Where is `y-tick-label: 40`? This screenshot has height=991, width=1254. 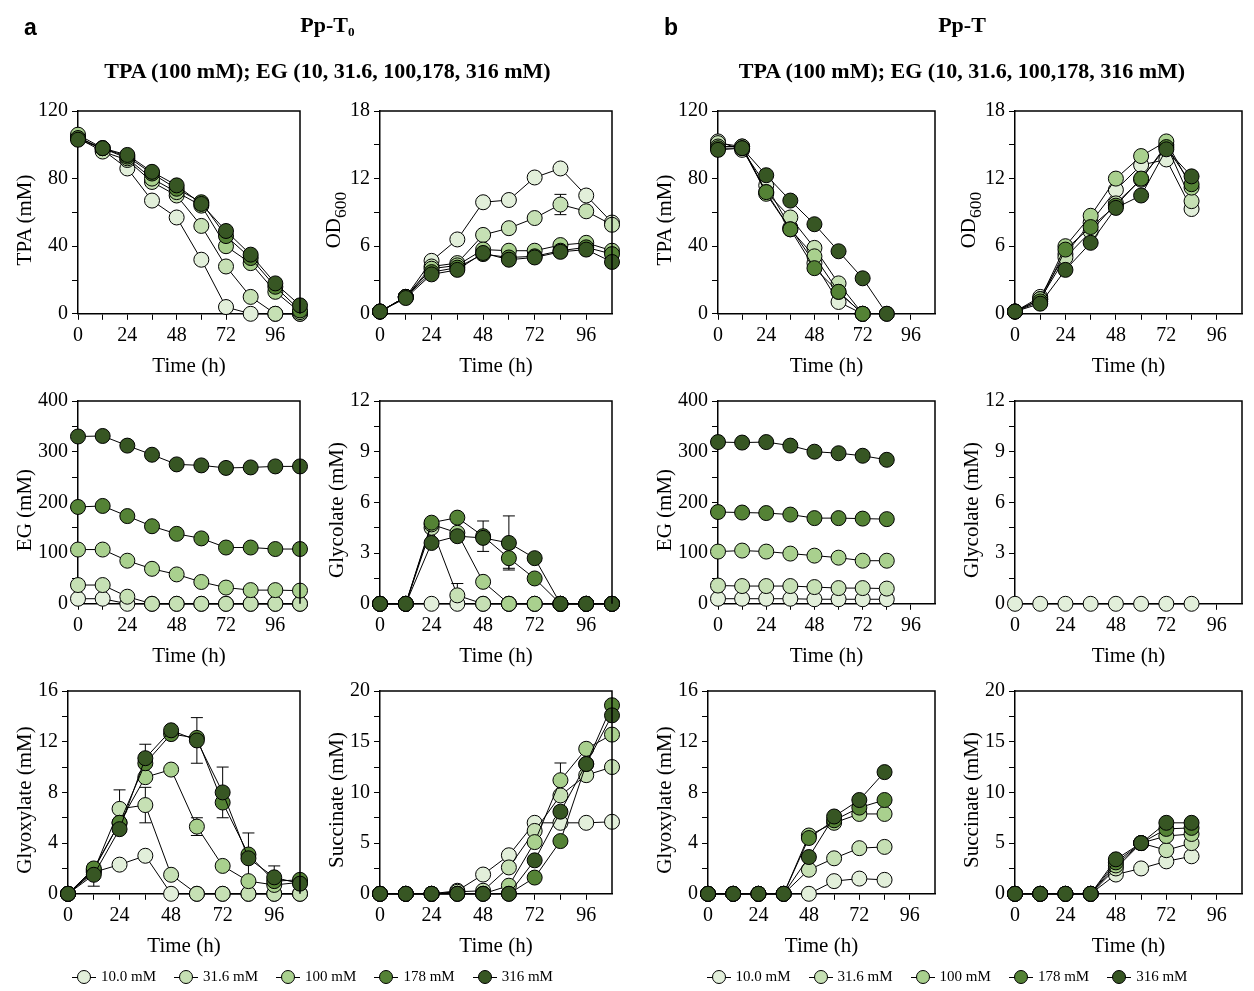
y-tick-label: 40 is located at coordinates (58, 244).